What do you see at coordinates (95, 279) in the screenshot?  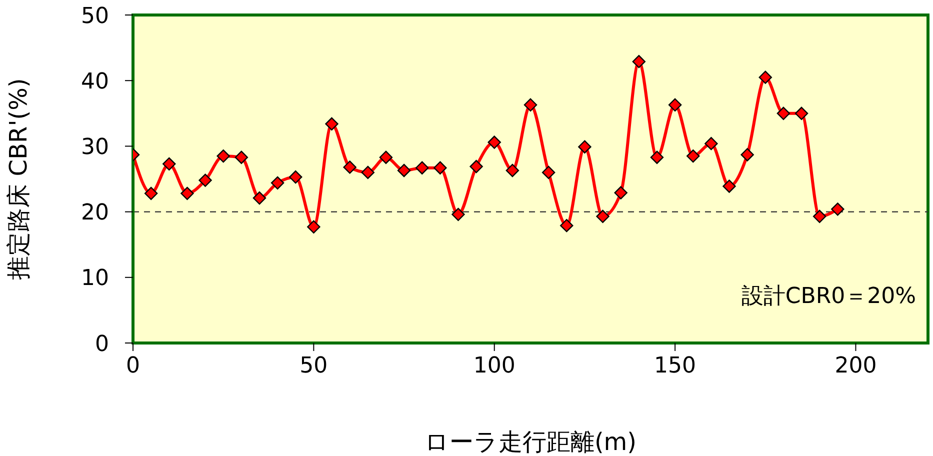 I see `y-tick-label: 10` at bounding box center [95, 279].